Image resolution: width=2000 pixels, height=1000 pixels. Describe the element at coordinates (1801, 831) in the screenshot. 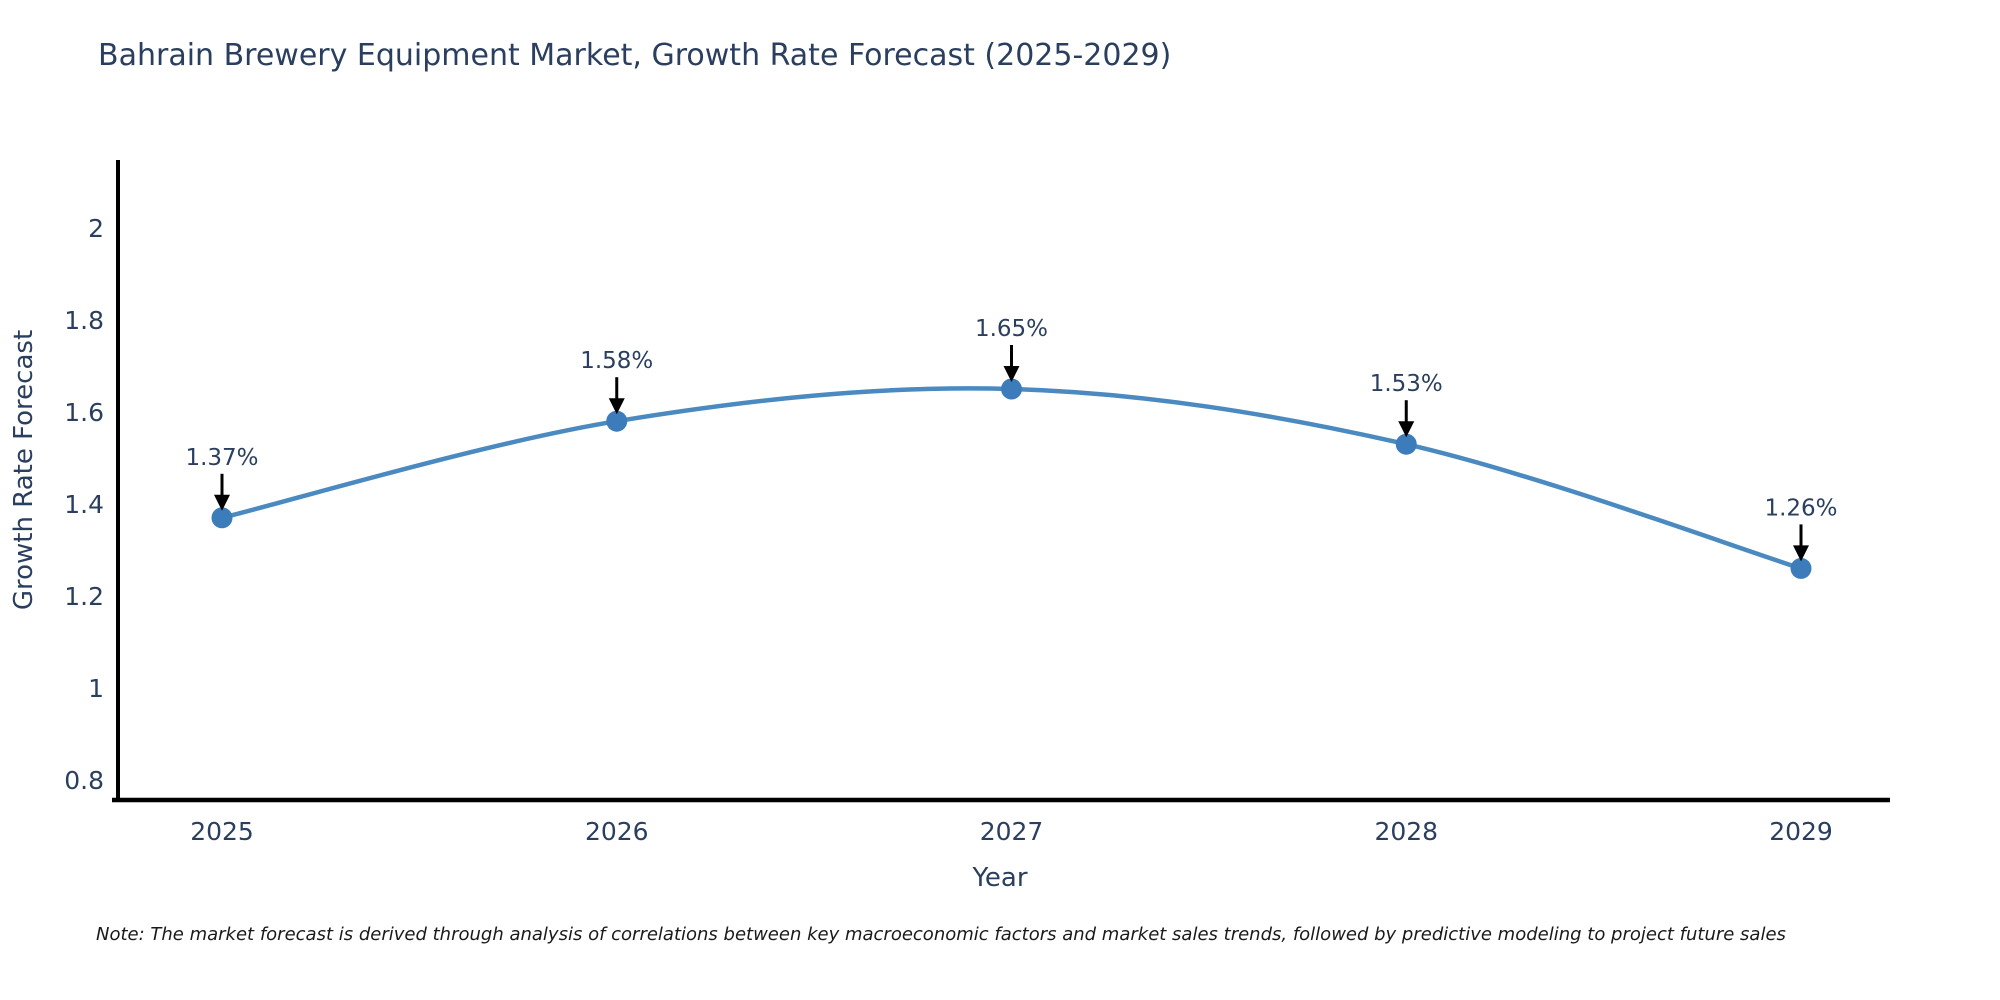

I see `x-tick-label: 2029` at that location.